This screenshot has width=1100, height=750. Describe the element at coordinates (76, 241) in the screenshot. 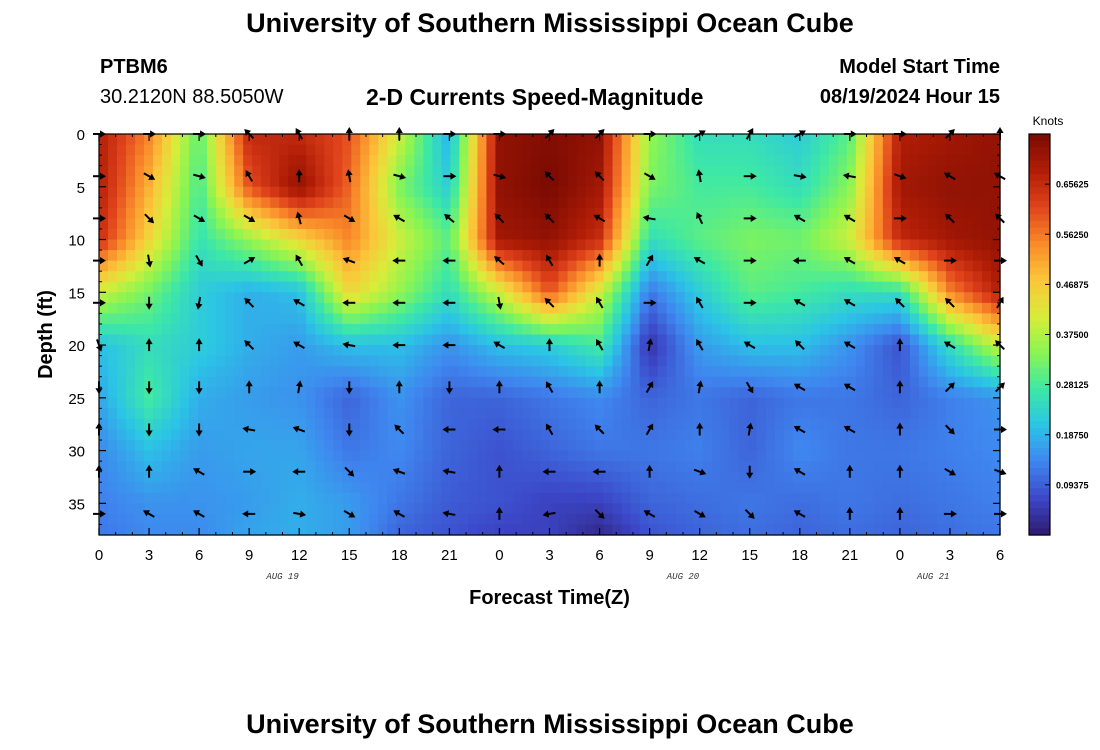

I see `y-tick-label: 10` at that location.